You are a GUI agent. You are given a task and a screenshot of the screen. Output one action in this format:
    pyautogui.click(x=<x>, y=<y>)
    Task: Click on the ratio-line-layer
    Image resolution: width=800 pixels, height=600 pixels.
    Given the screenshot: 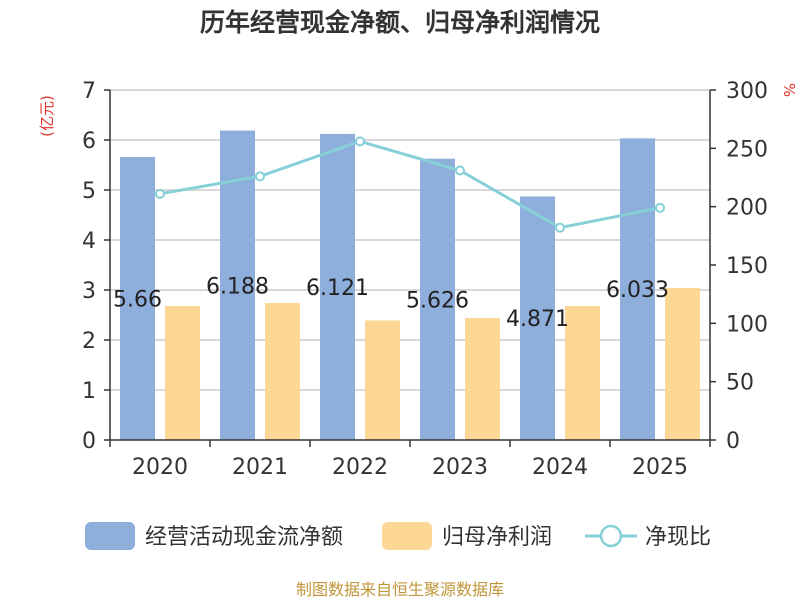 What is the action you would take?
    pyautogui.click(x=410, y=184)
    